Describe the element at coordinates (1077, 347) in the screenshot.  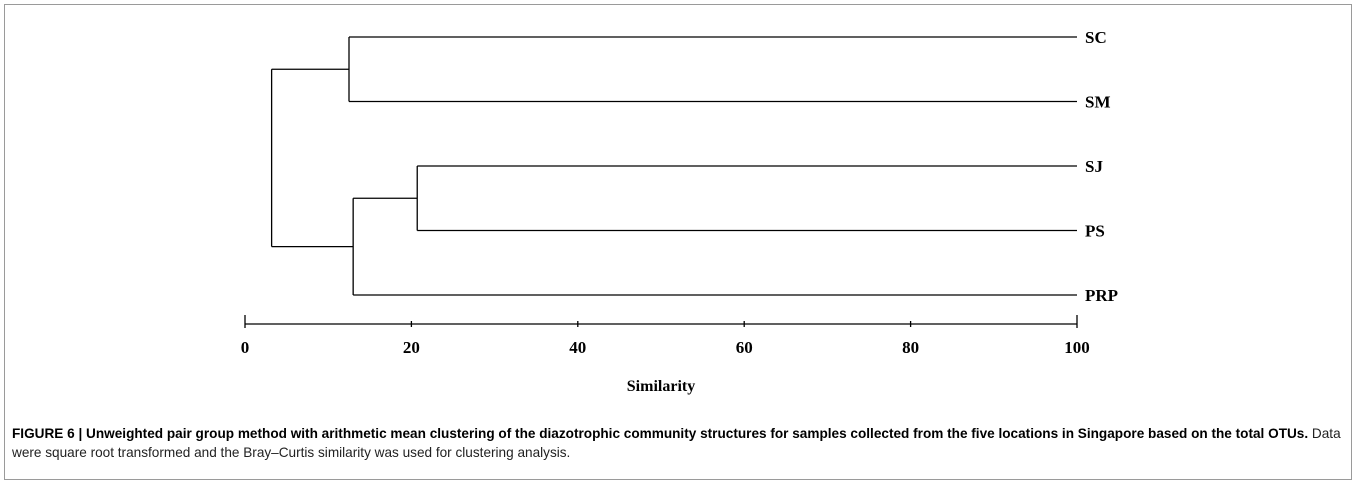
I see `tick-label-100: 100` at that location.